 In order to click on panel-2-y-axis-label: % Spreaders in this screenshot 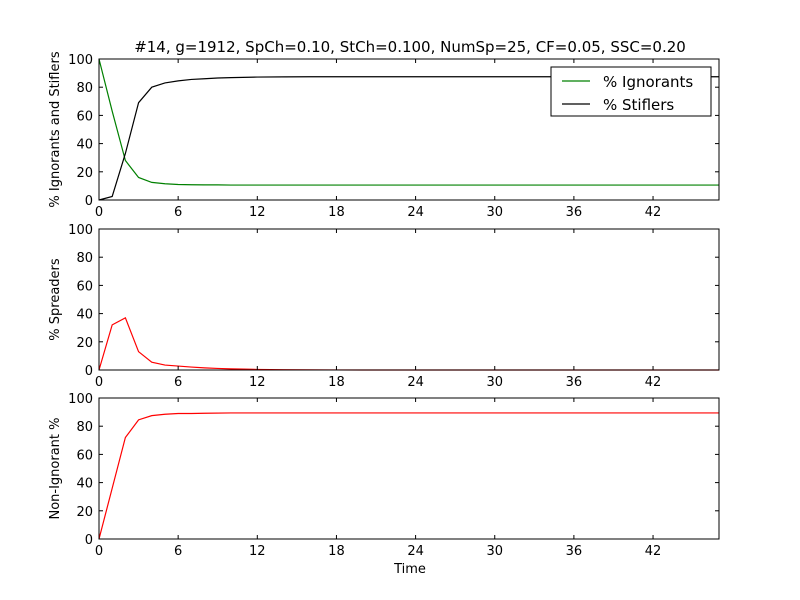, I will do `click(55, 299)`.